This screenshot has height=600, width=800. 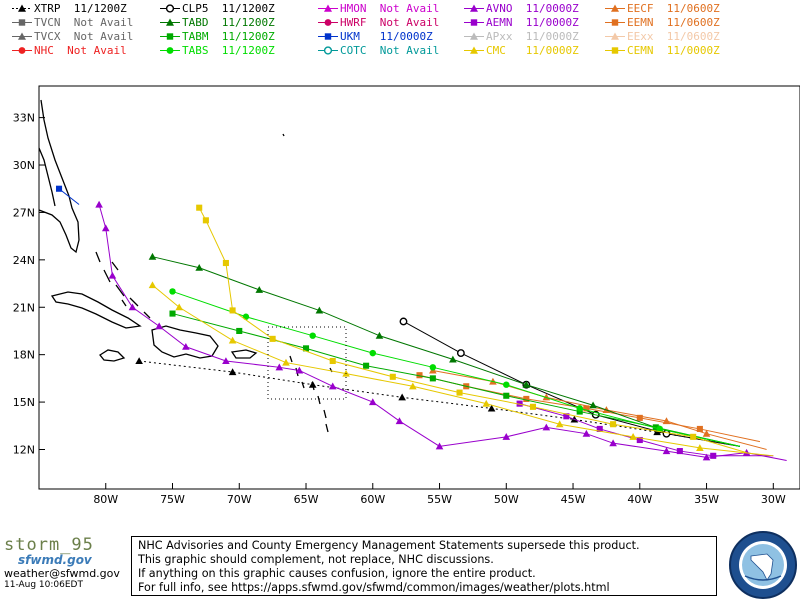 I want to click on legend-label: TABD 11/1200Z, so click(x=228, y=22).